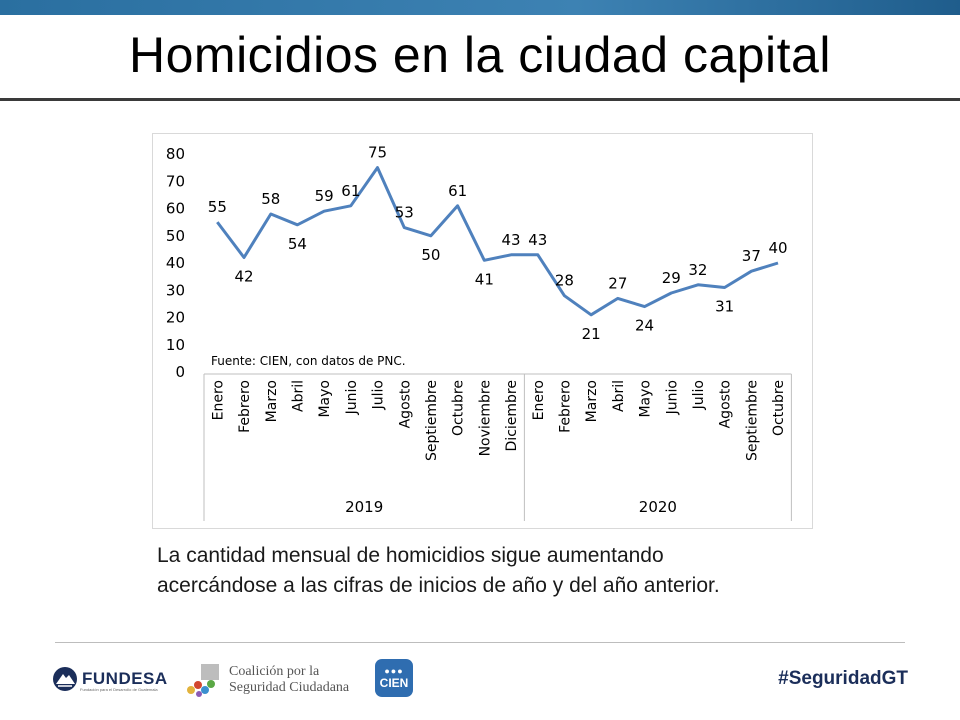  What do you see at coordinates (480, 642) in the screenshot?
I see `footer-divider` at bounding box center [480, 642].